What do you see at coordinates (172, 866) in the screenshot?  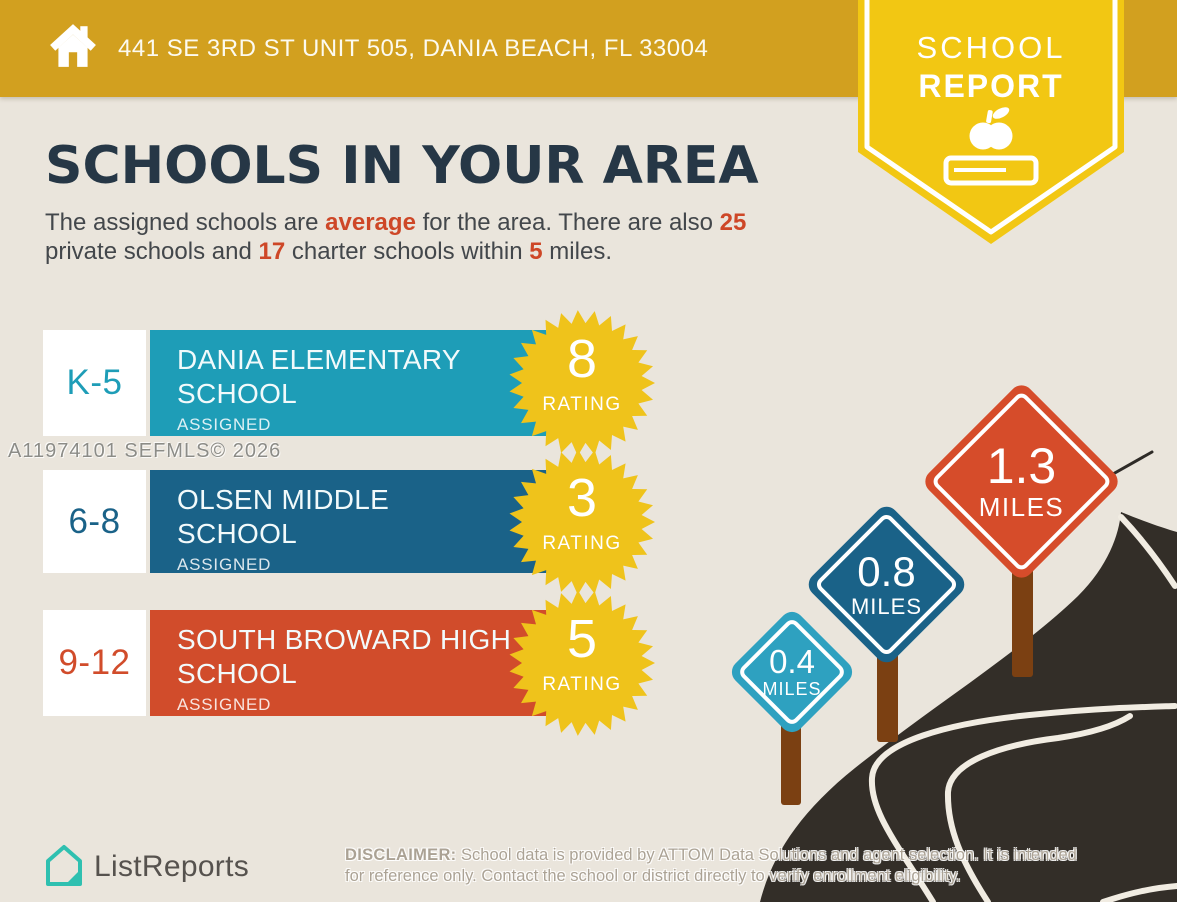 I see `listreports-wordmark: ListReports` at bounding box center [172, 866].